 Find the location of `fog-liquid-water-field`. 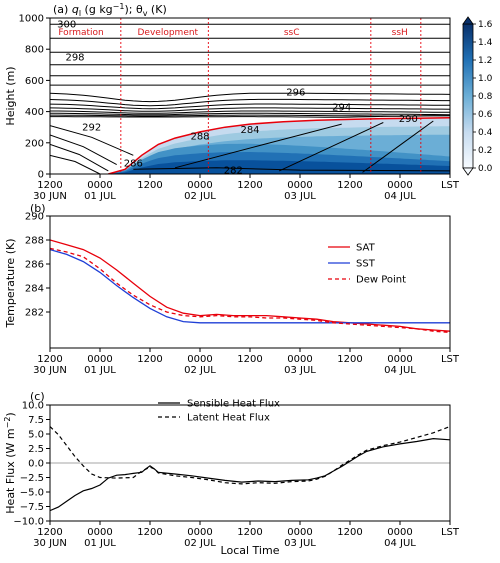

fog-liquid-water-field is located at coordinates (279, 145).